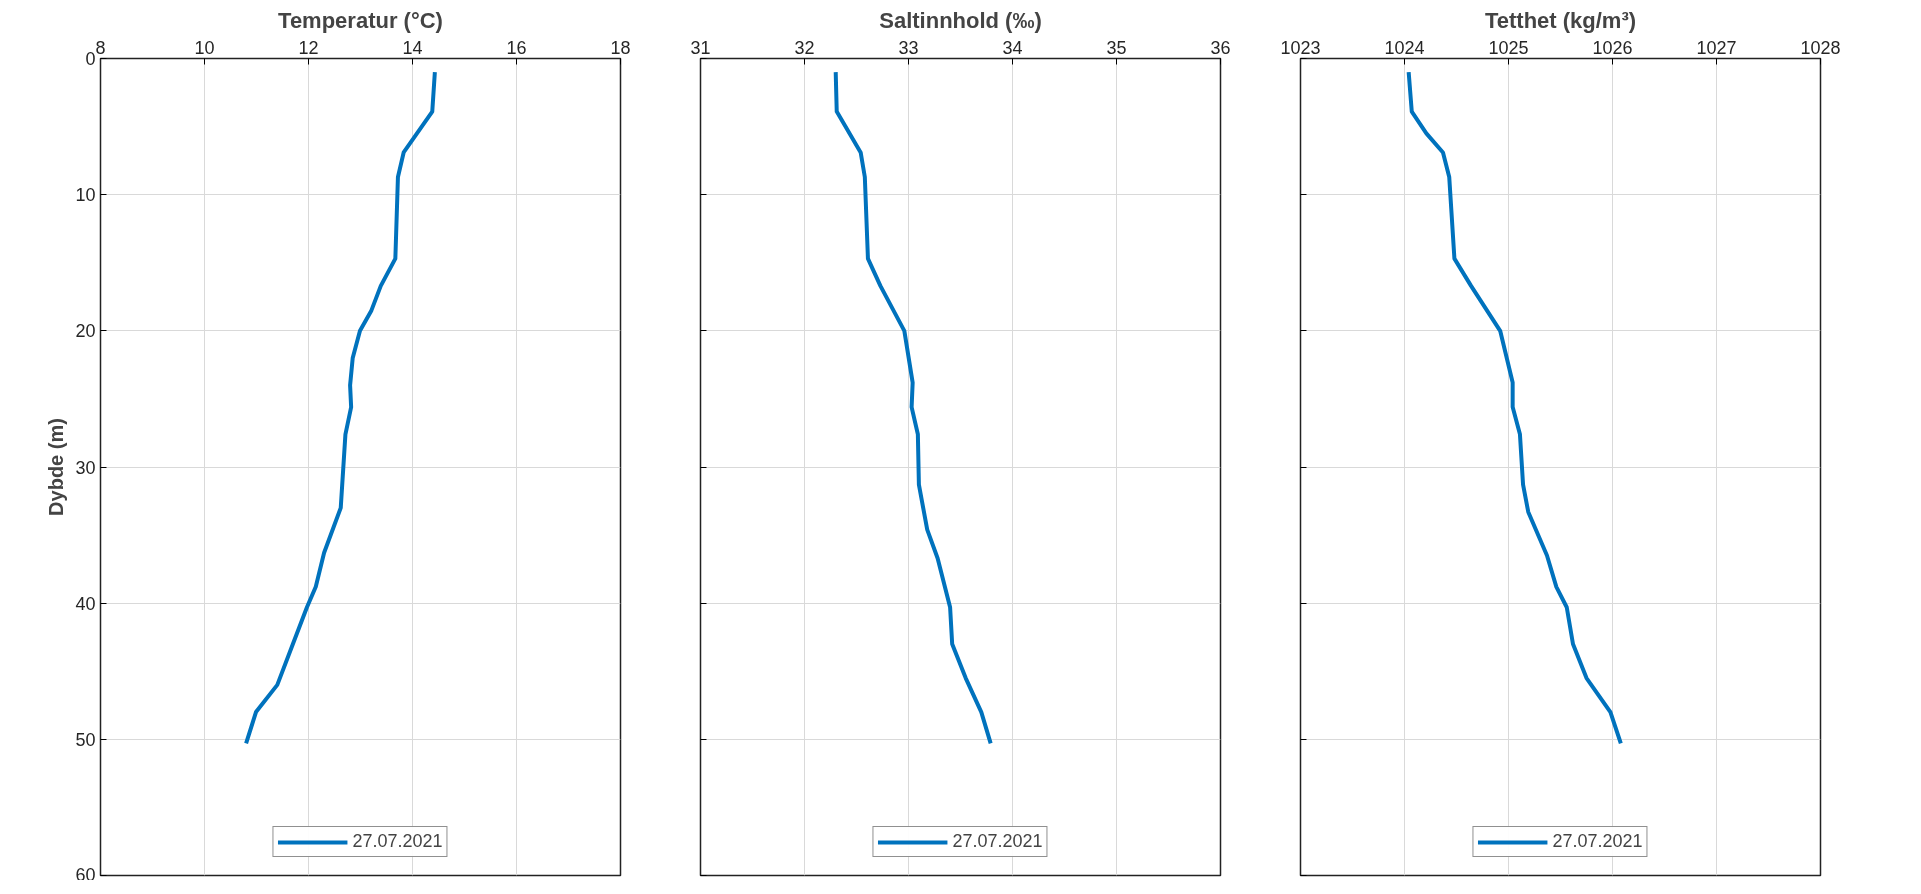  I want to click on x-tick-label: 8, so click(100, 47).